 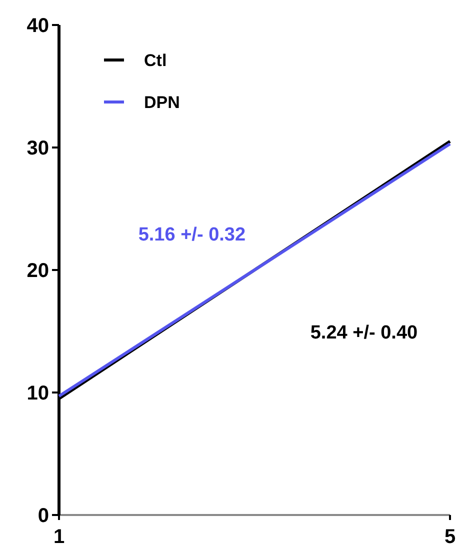 I want to click on y-tick-label: 10, so click(x=37, y=393).